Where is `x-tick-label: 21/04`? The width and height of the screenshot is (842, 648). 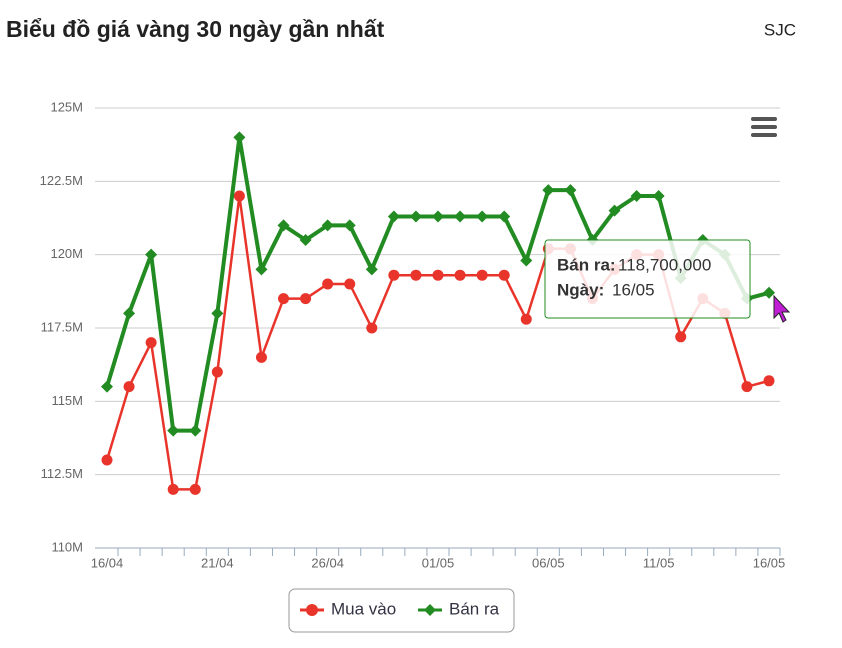 x-tick-label: 21/04 is located at coordinates (217, 562).